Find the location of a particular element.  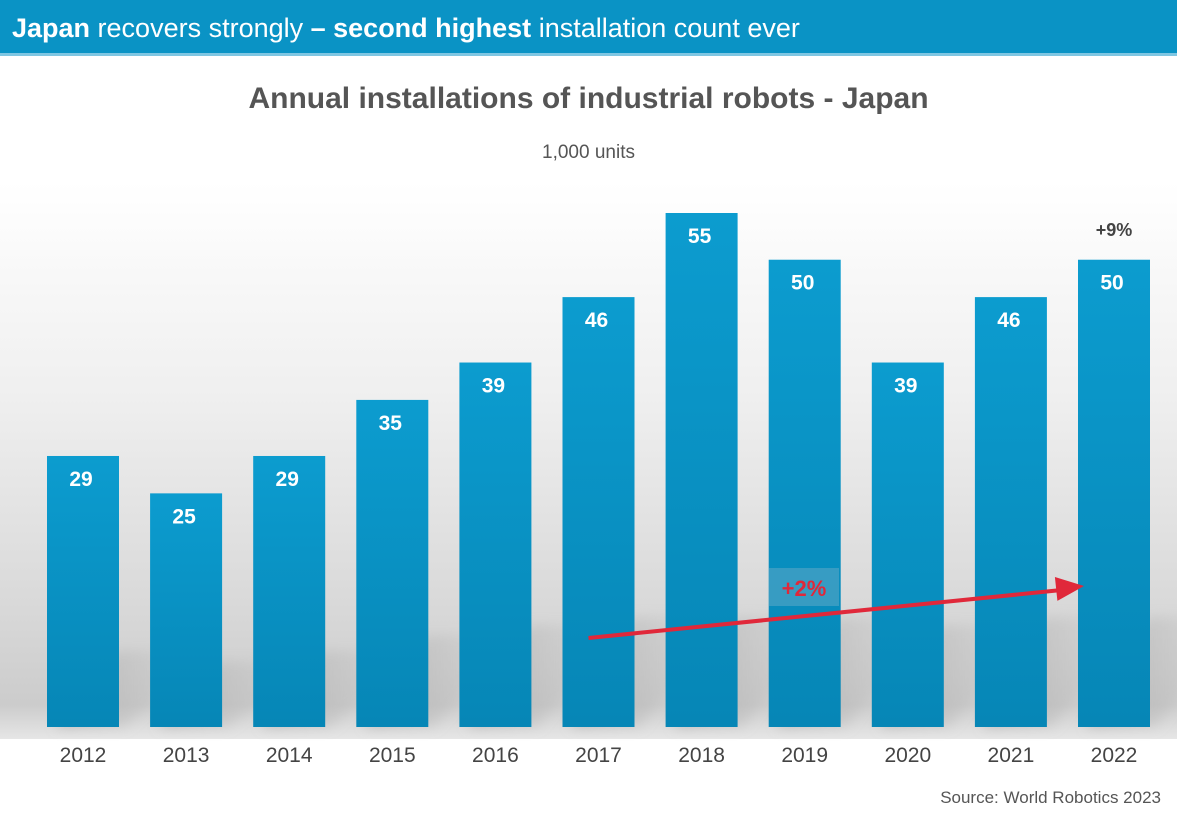

data-label: 55 is located at coordinates (700, 236).